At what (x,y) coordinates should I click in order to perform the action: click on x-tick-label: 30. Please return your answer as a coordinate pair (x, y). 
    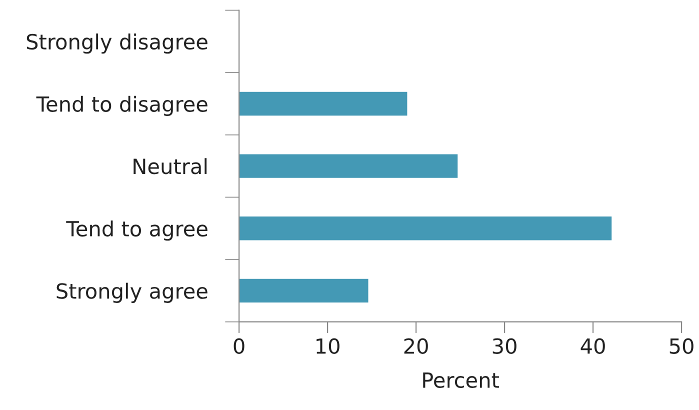
    Looking at the image, I should click on (504, 346).